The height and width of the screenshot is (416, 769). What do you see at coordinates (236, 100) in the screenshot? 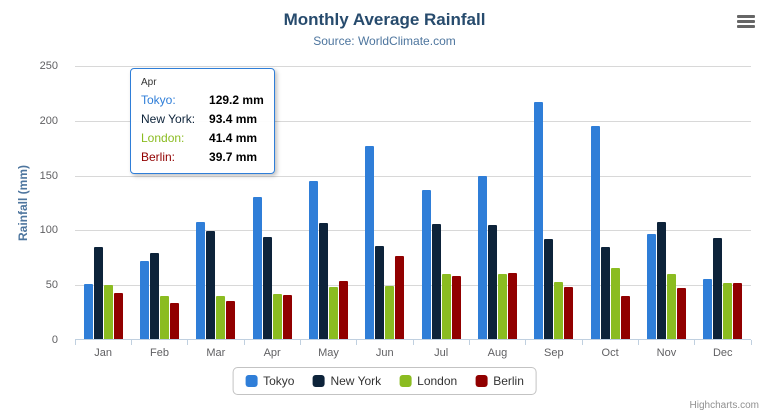
I see `tooltip-series-value: 129.2 mm` at bounding box center [236, 100].